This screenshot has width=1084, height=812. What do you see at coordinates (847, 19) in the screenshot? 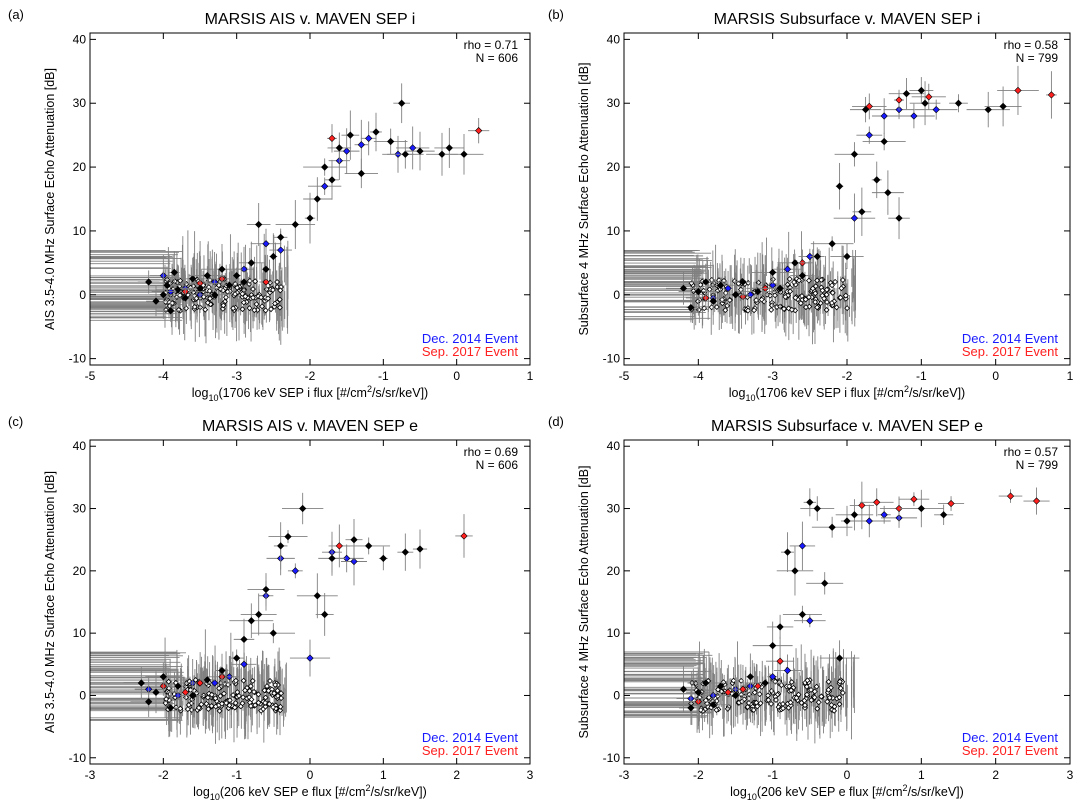
I see `panel-title: MARSIS Subsurface v. MAVEN SEP i` at bounding box center [847, 19].